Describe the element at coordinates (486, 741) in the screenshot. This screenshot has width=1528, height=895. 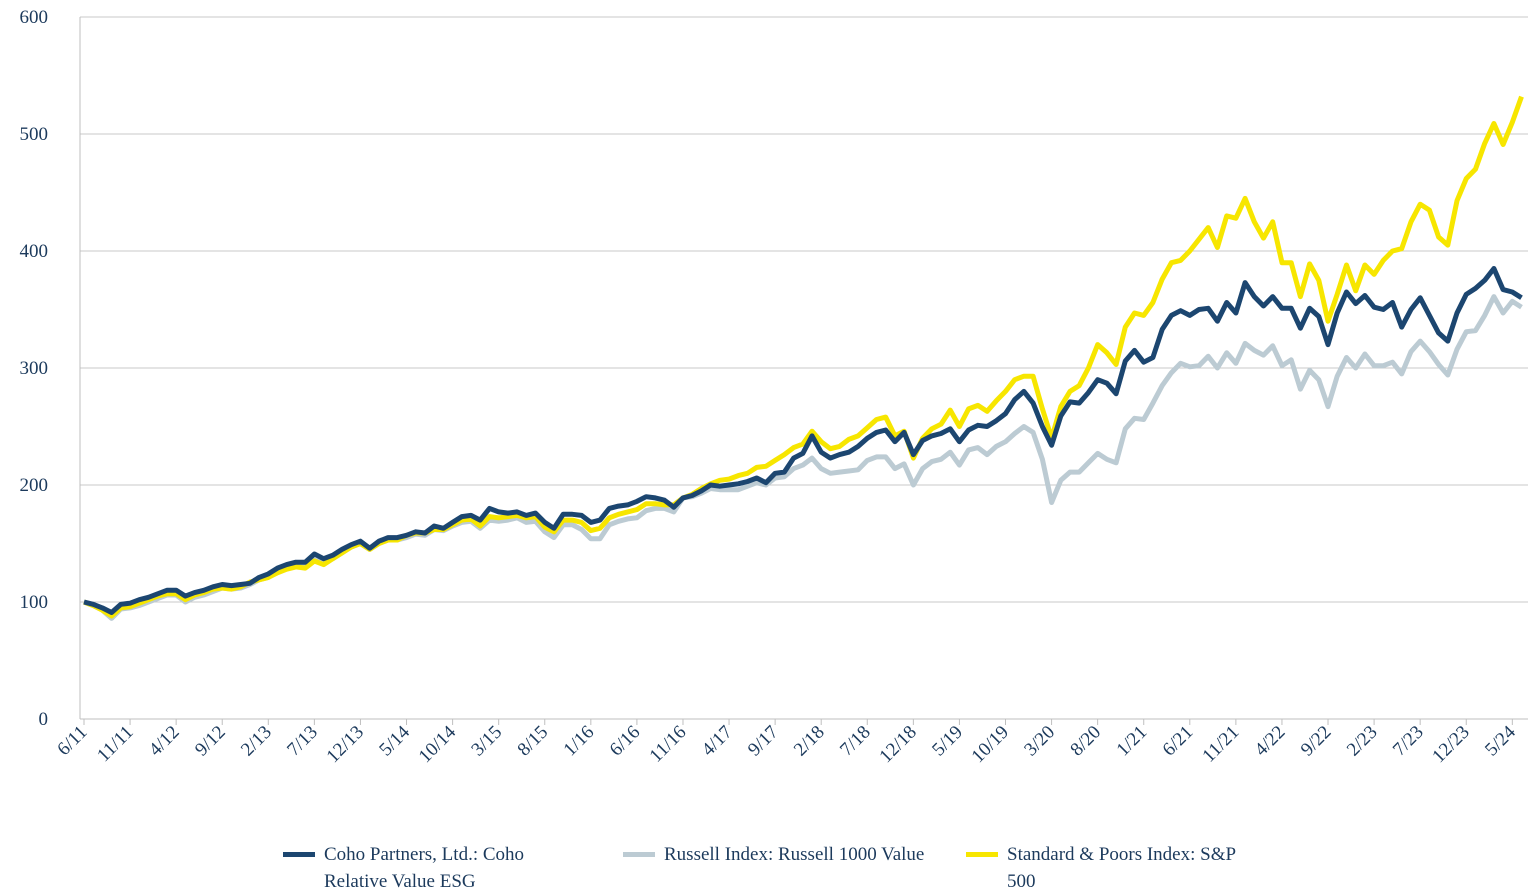
I see `x-tick-label: 3/15` at that location.